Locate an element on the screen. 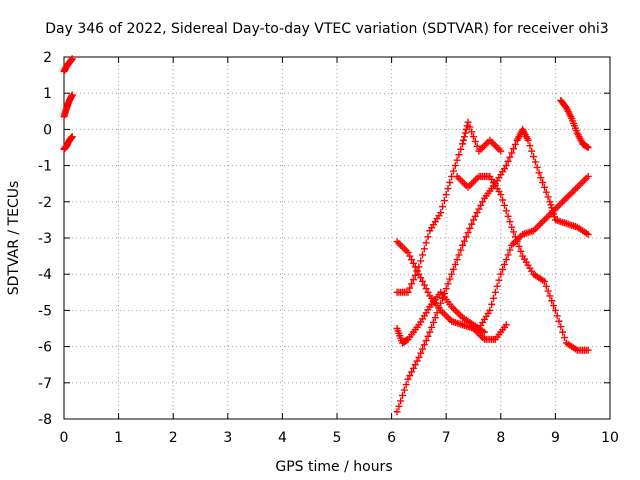 This screenshot has width=640, height=480. y-tick-label: -5 is located at coordinates (45, 311).